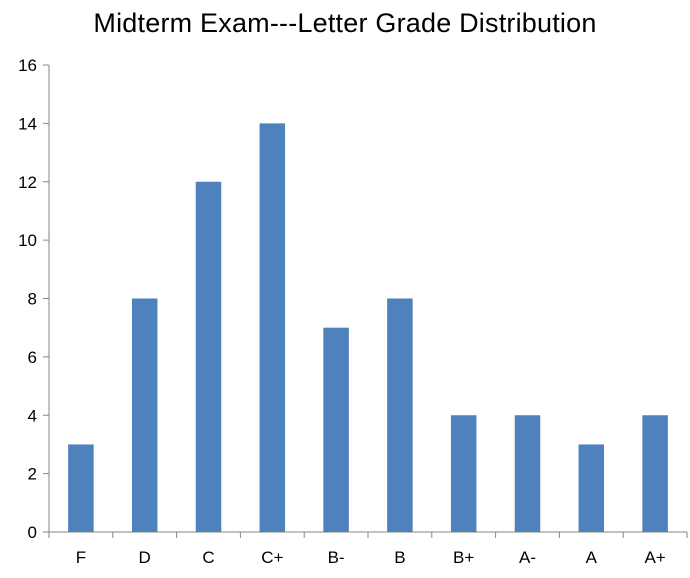 The width and height of the screenshot is (690, 578). What do you see at coordinates (144, 415) in the screenshot?
I see `bar-D` at bounding box center [144, 415].